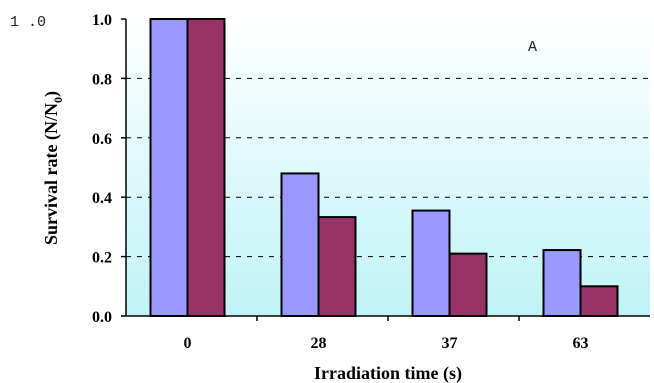  What do you see at coordinates (386, 334) in the screenshot?
I see `x-ticks: 0 28 37 63` at bounding box center [386, 334].